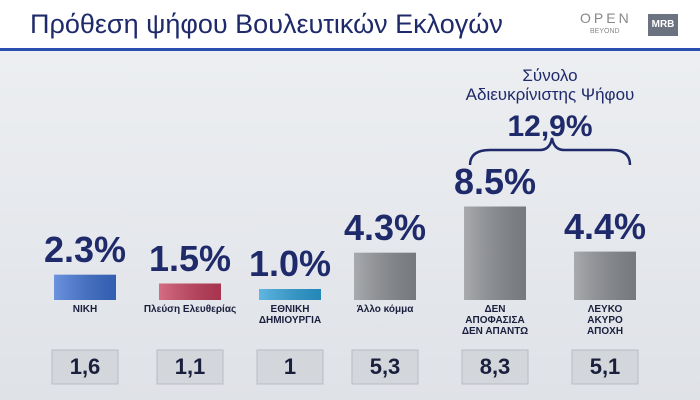  I want to click on previous-label: 8,3, so click(495, 366).